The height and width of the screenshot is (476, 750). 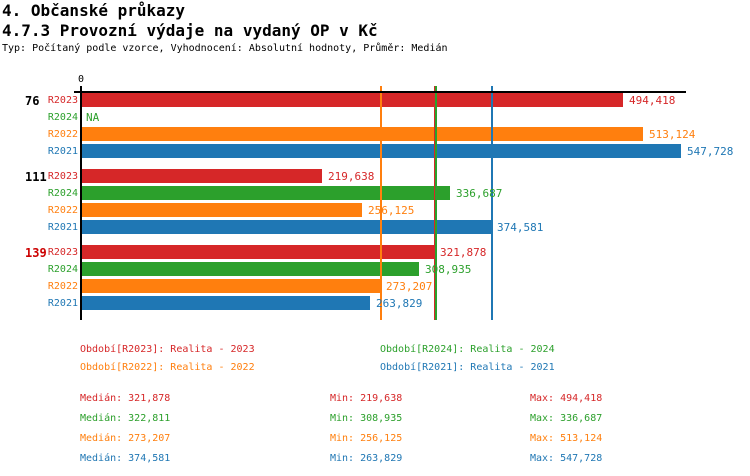 I want to click on legend-item-R2021: Období[R2021]: Realita - 2021, so click(x=467, y=367).